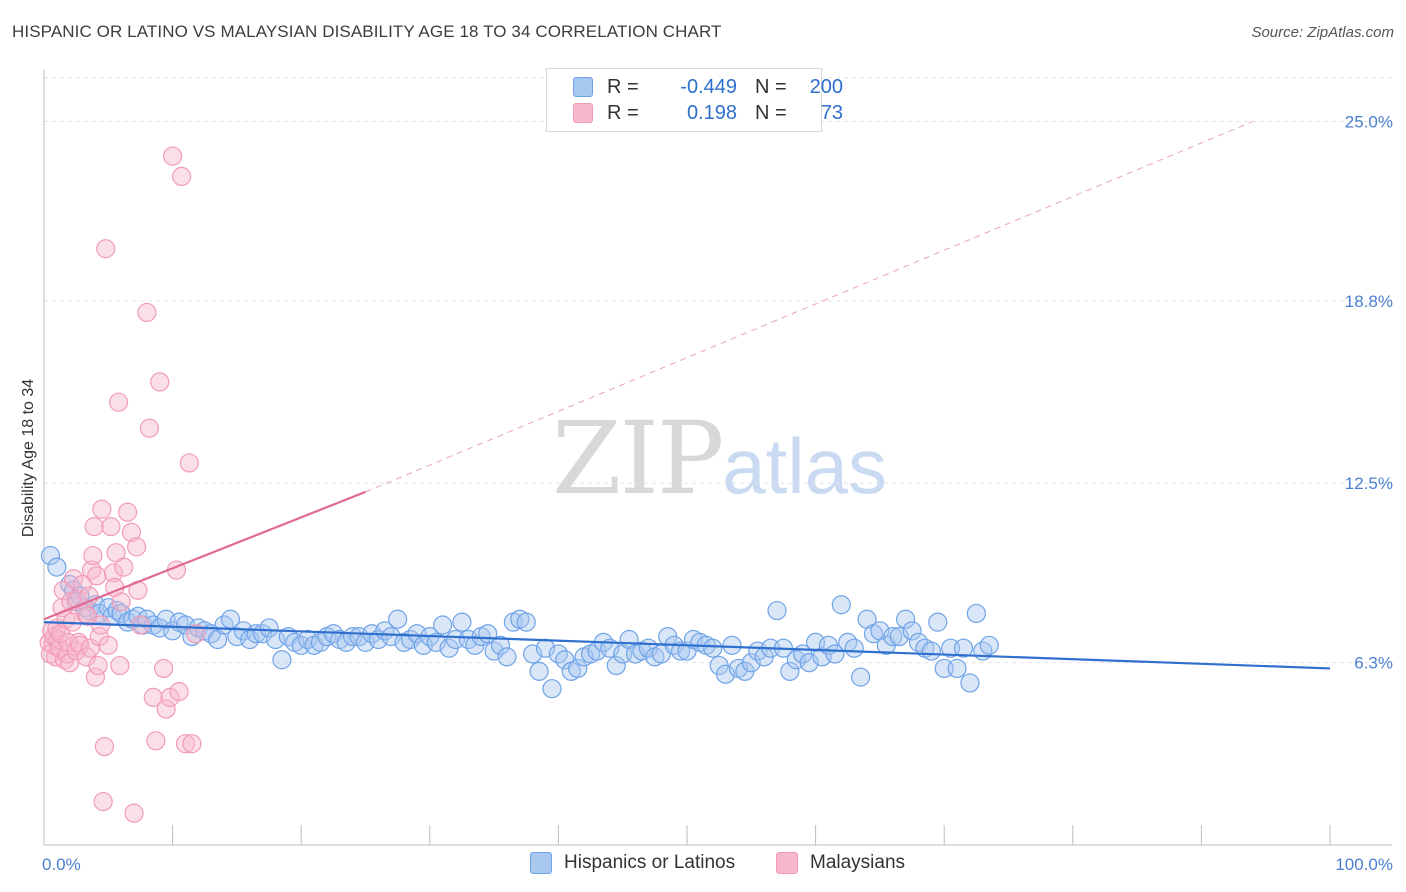 The image size is (1406, 892). I want to click on y-tick-label: 12.5%, so click(1369, 483).